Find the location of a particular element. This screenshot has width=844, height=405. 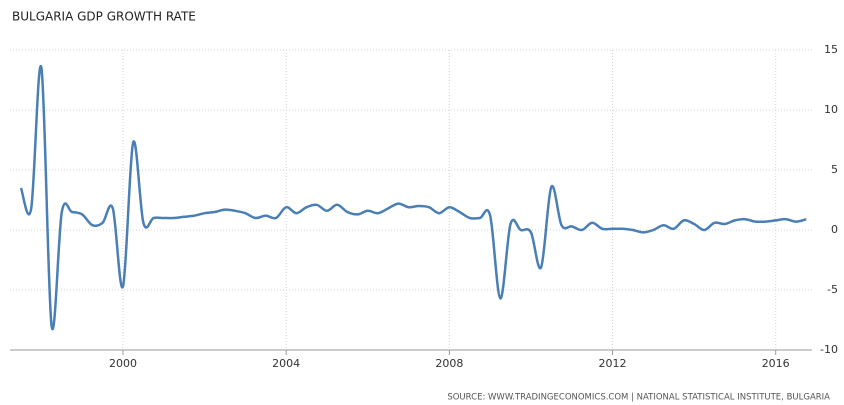

y-tick-label: 0 is located at coordinates (834, 229).